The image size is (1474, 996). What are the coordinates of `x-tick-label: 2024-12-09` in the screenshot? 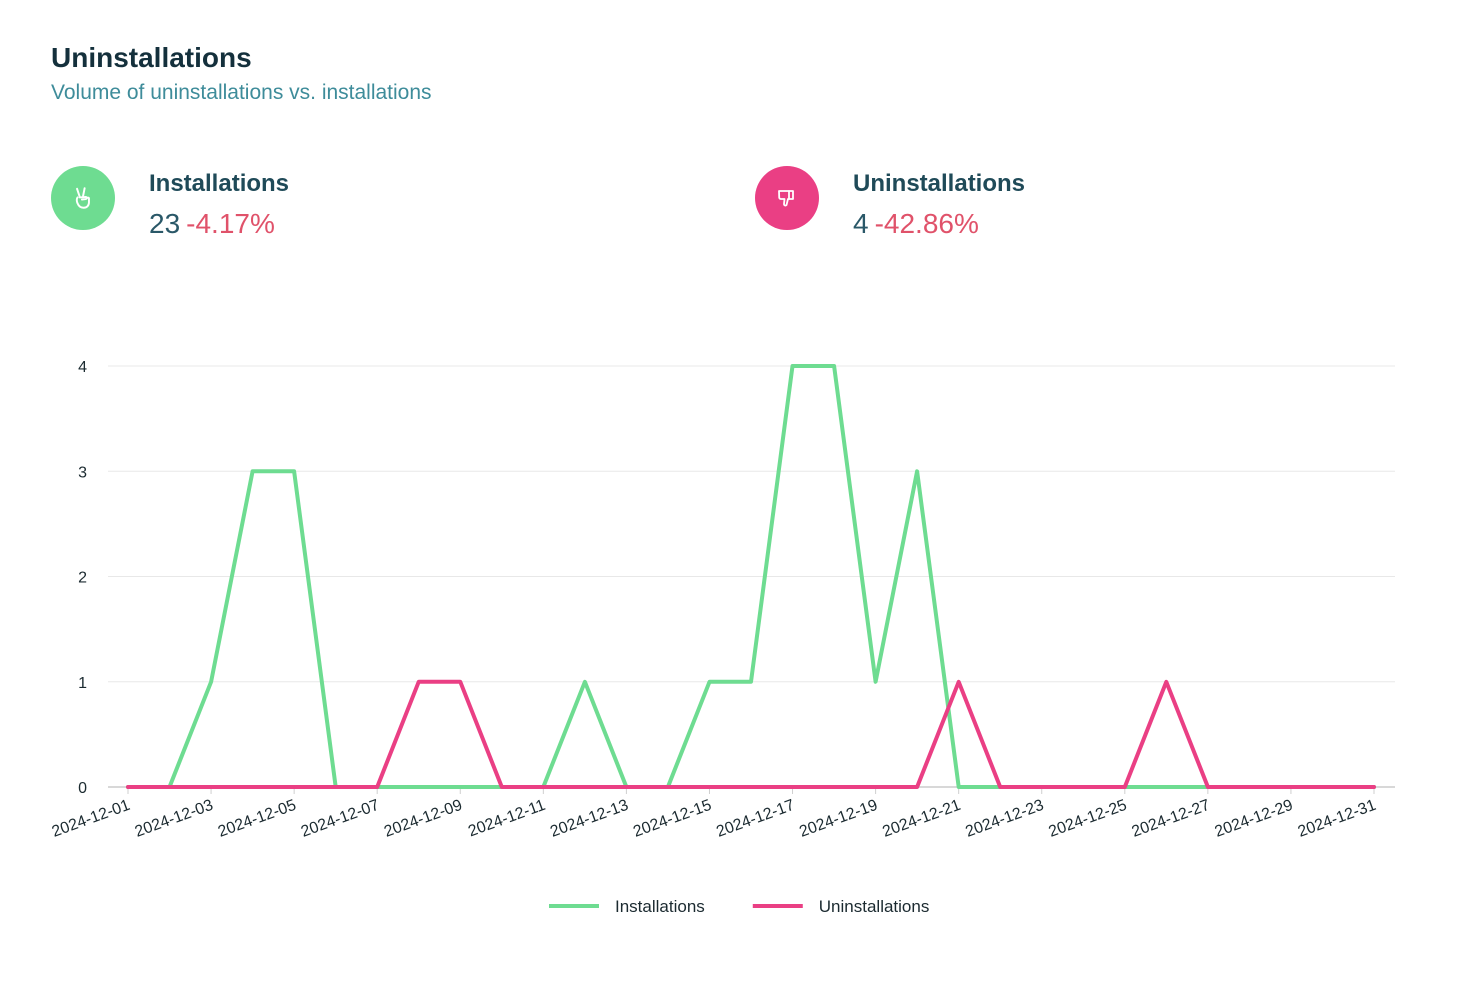 It's located at (423, 819).